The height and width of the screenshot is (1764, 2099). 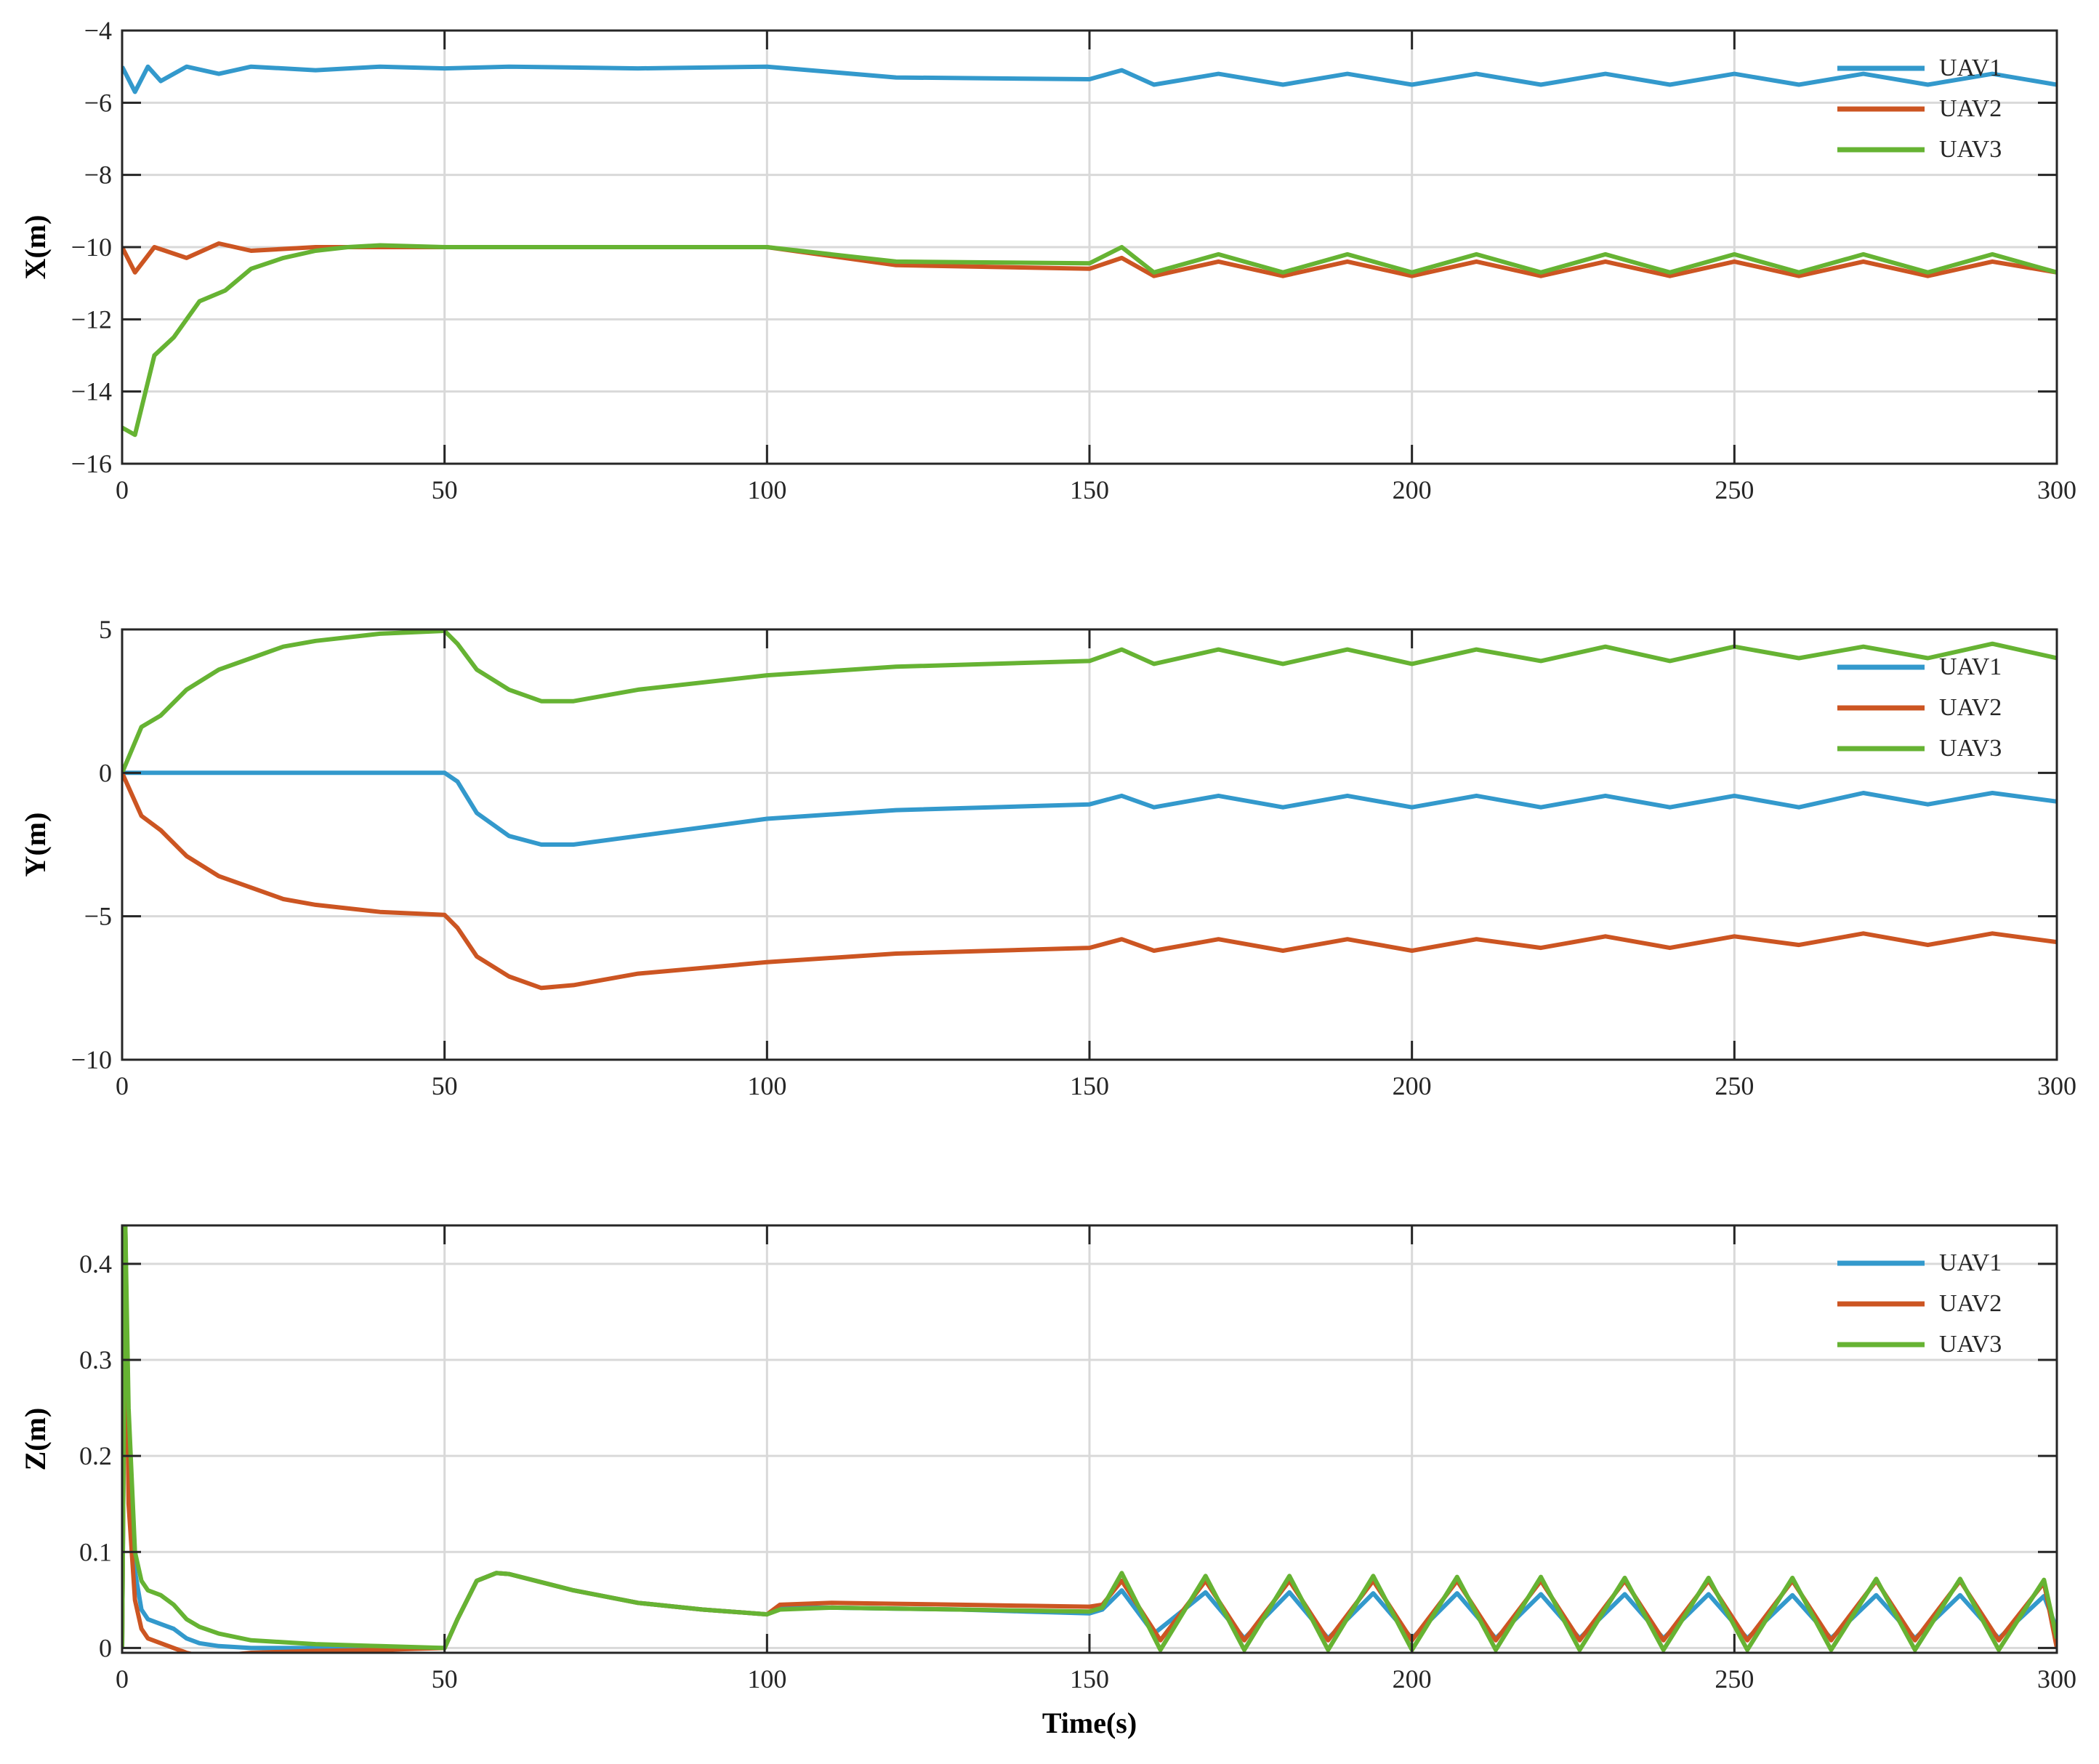 I want to click on y-tick-label: −14, so click(x=91, y=391).